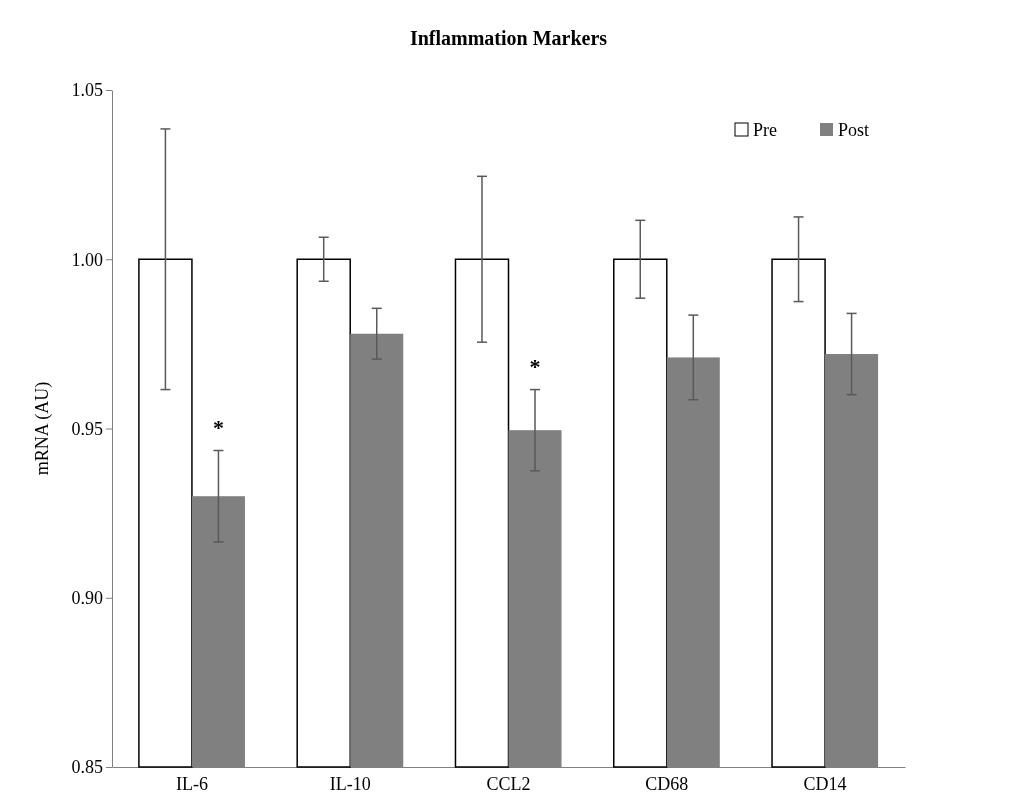 The image size is (1015, 810). I want to click on y-tick-label: 1.00, so click(87, 259).